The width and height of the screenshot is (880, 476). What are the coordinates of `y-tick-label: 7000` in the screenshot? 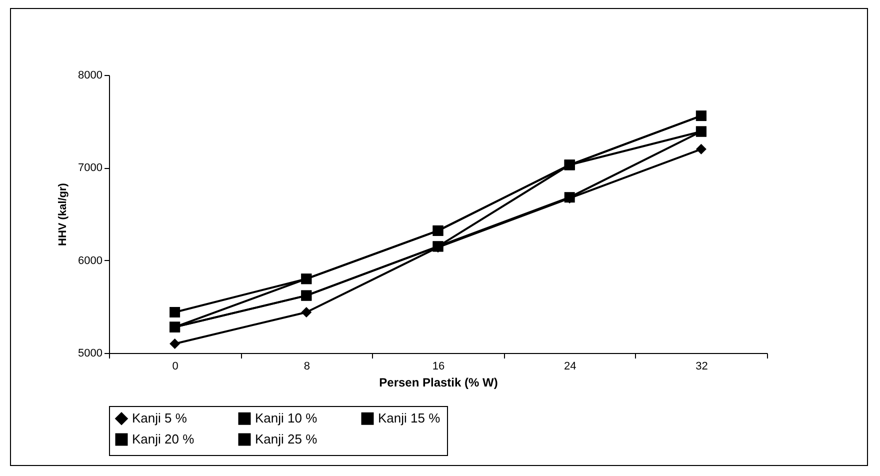 It's located at (90, 168).